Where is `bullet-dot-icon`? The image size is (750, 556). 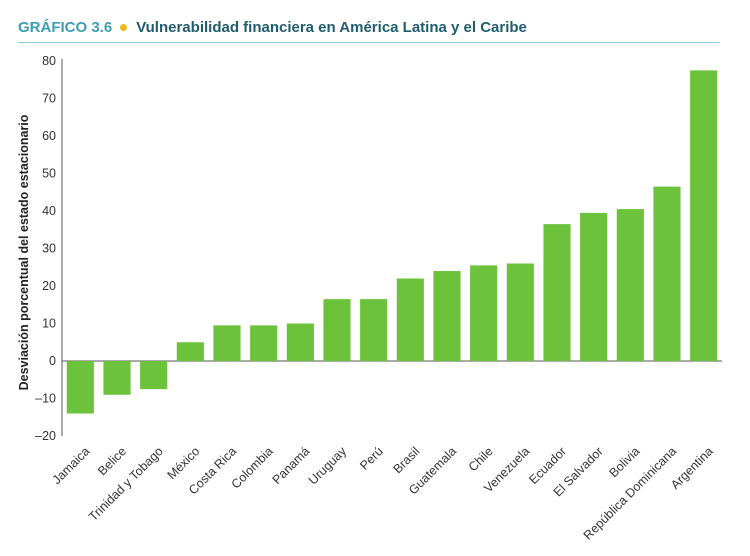
bullet-dot-icon is located at coordinates (124, 27).